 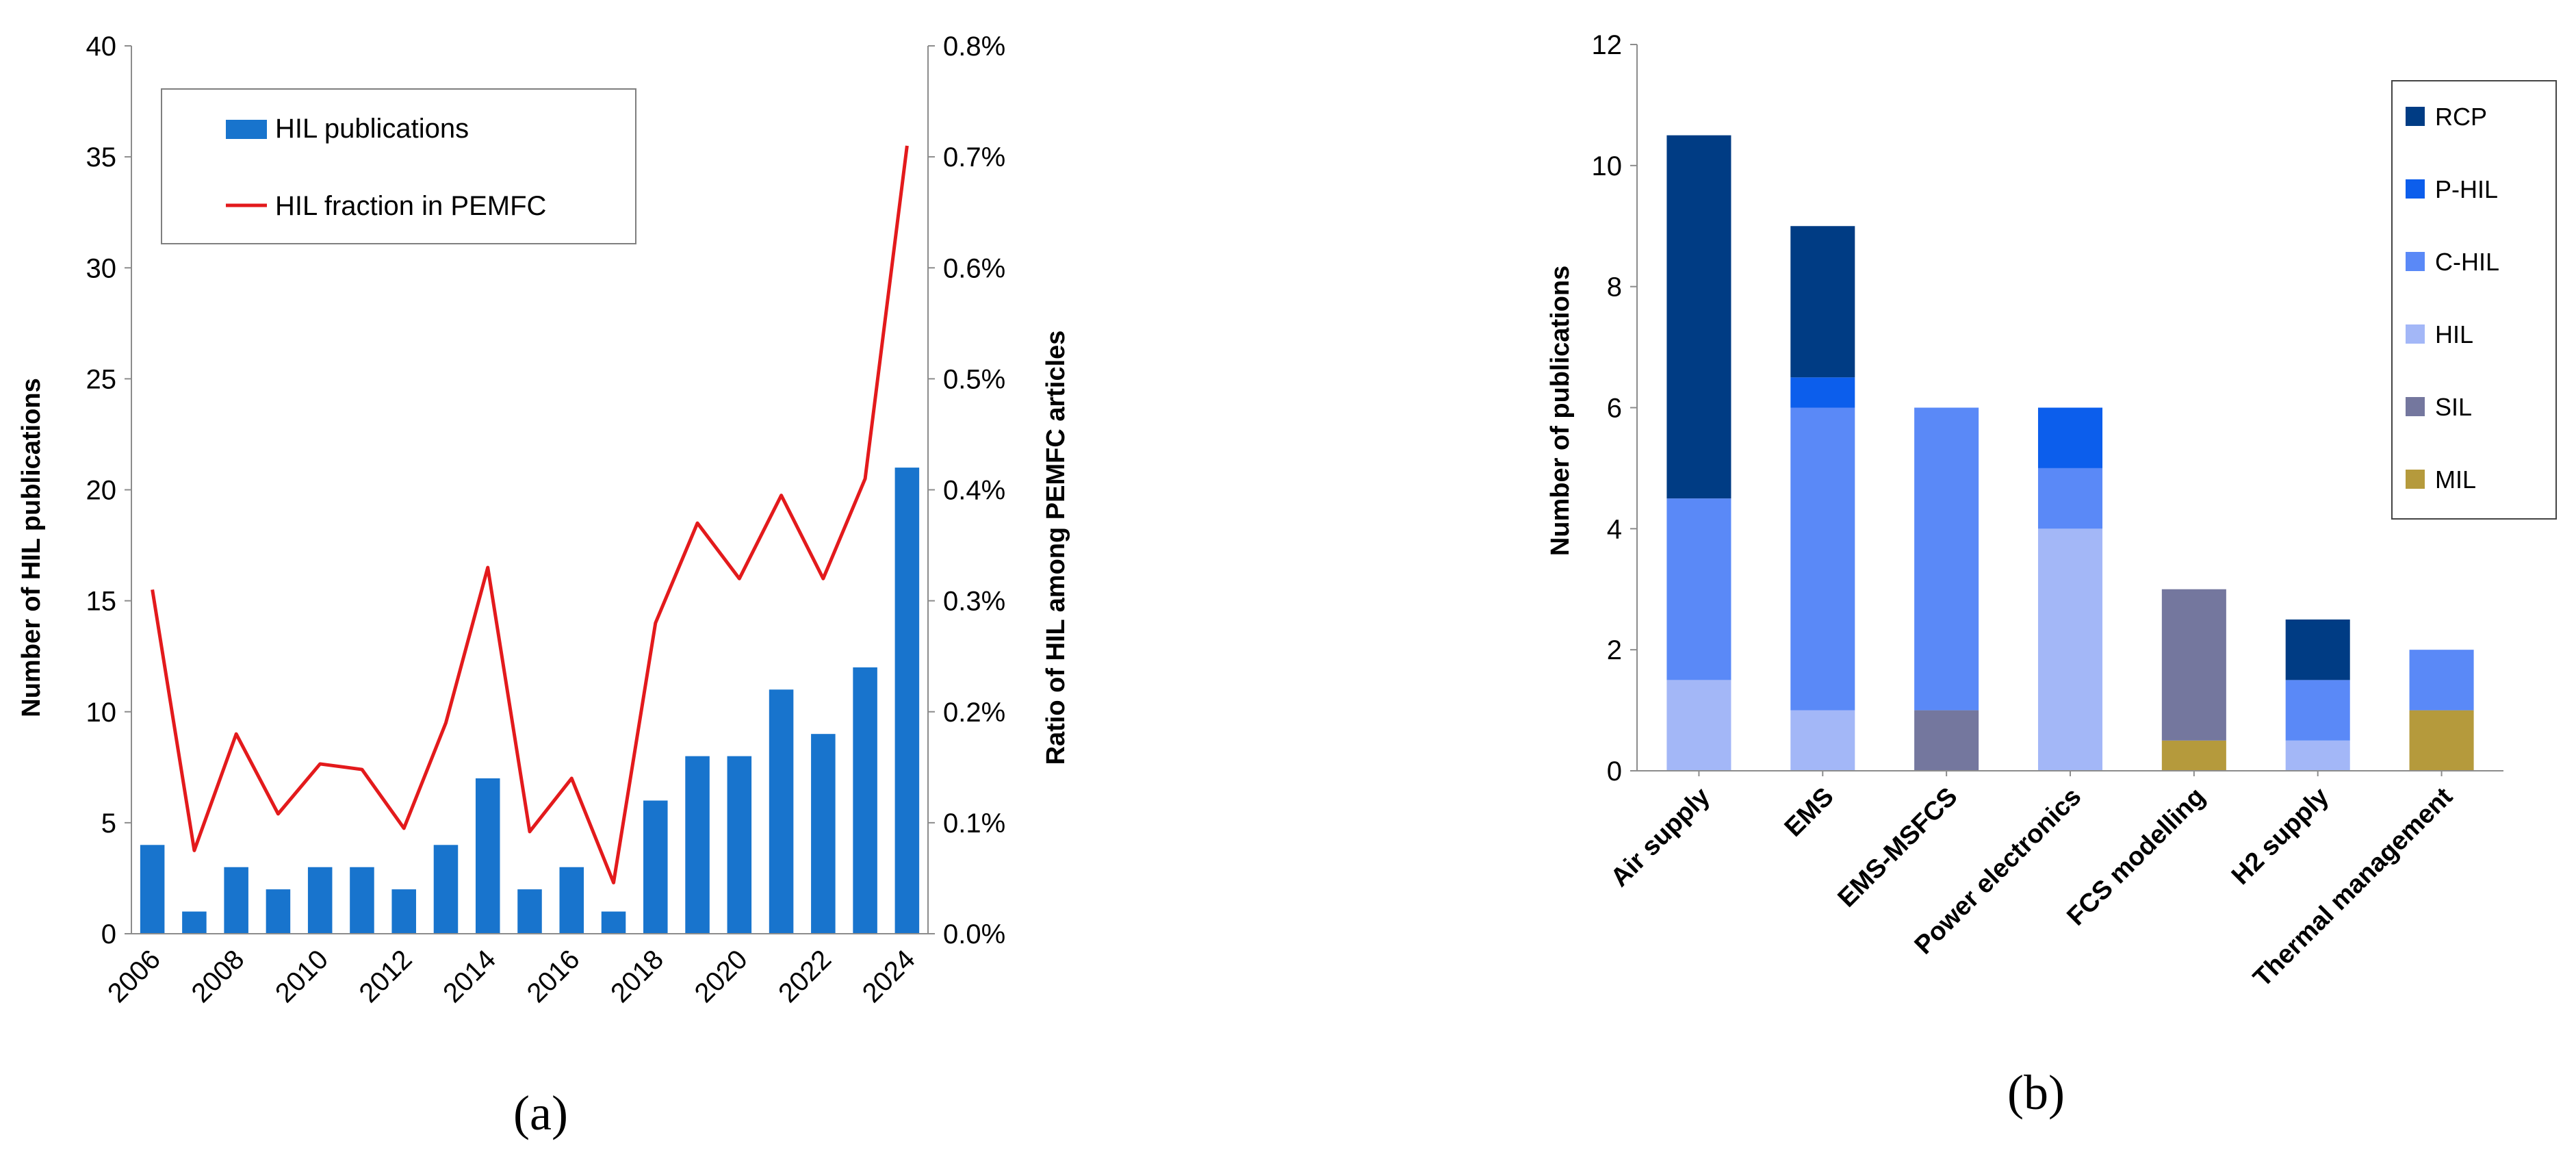 I want to click on chart-b-x-tick-label: H2 supply, so click(x=2280, y=836).